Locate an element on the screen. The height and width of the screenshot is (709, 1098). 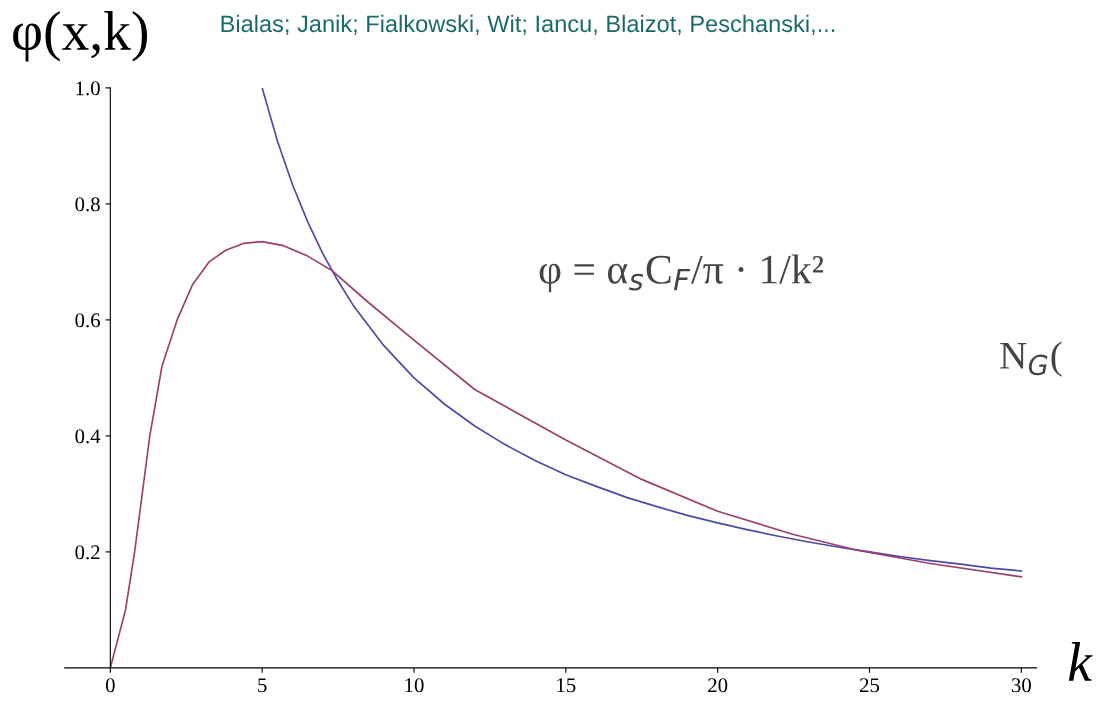
y-tick-label: 0.4 is located at coordinates (88, 436).